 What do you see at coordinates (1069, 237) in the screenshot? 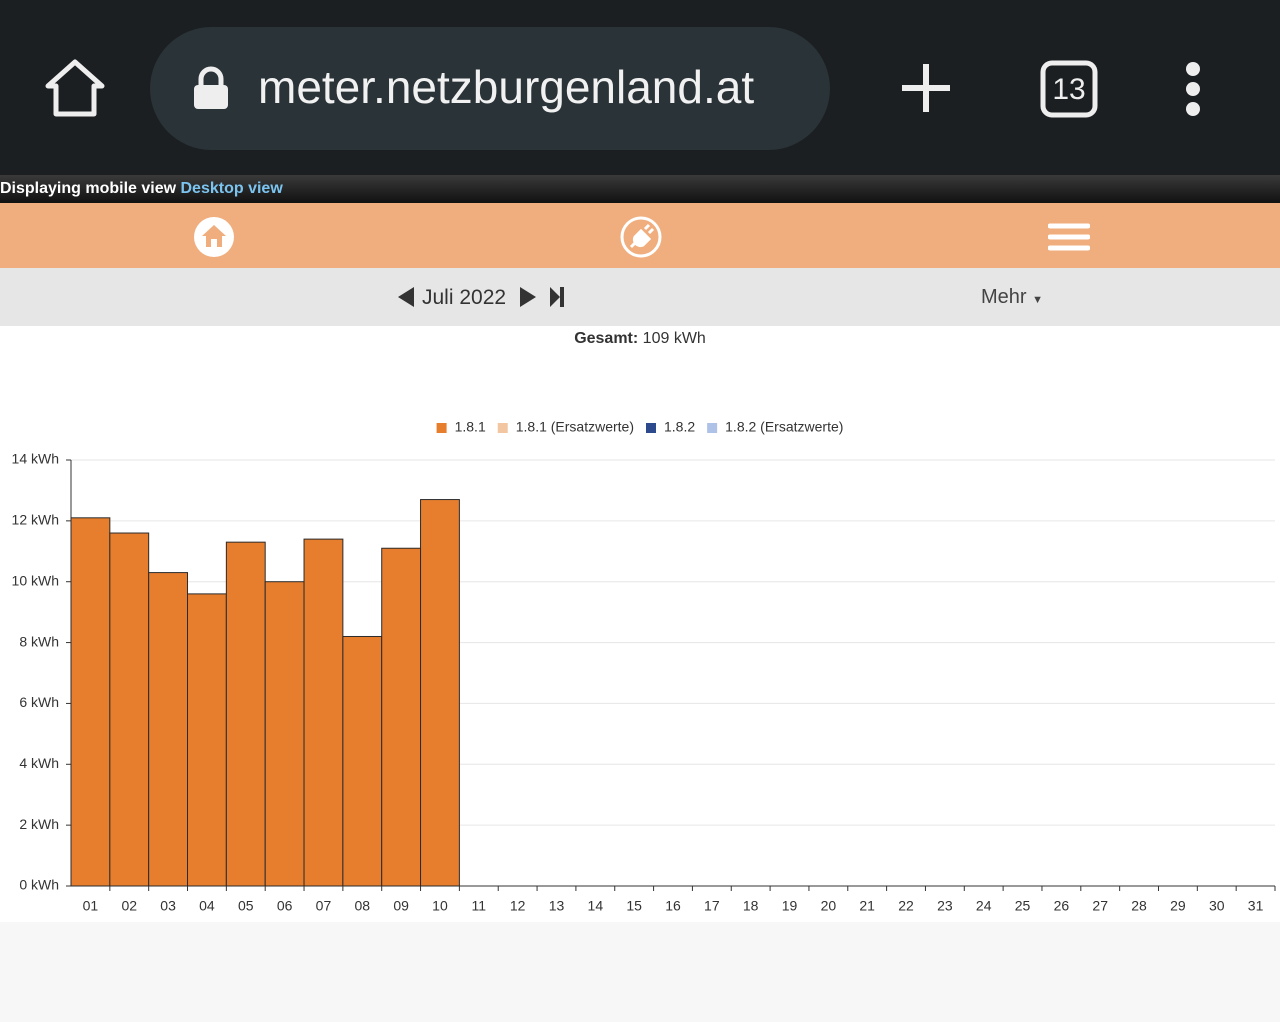
I see `hamburger-nav` at bounding box center [1069, 237].